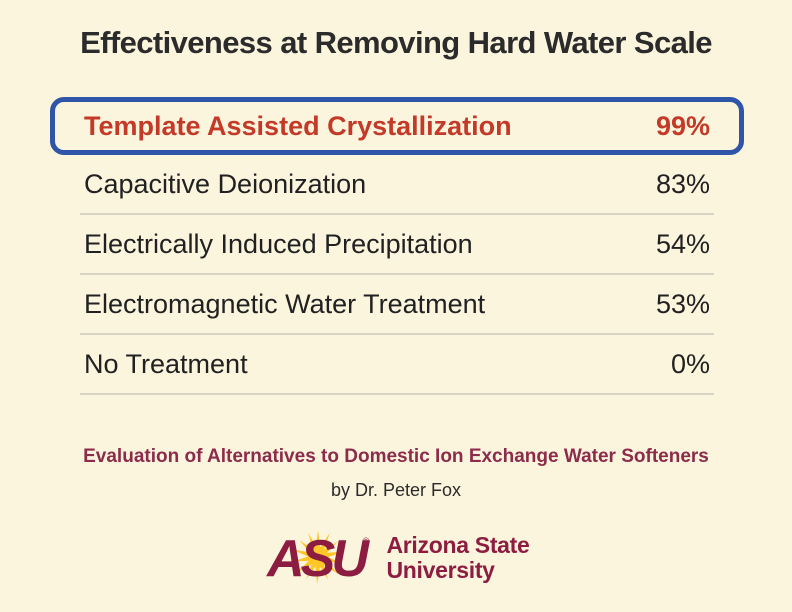 The height and width of the screenshot is (612, 792). I want to click on asu-wordmark-line2: University, so click(440, 570).